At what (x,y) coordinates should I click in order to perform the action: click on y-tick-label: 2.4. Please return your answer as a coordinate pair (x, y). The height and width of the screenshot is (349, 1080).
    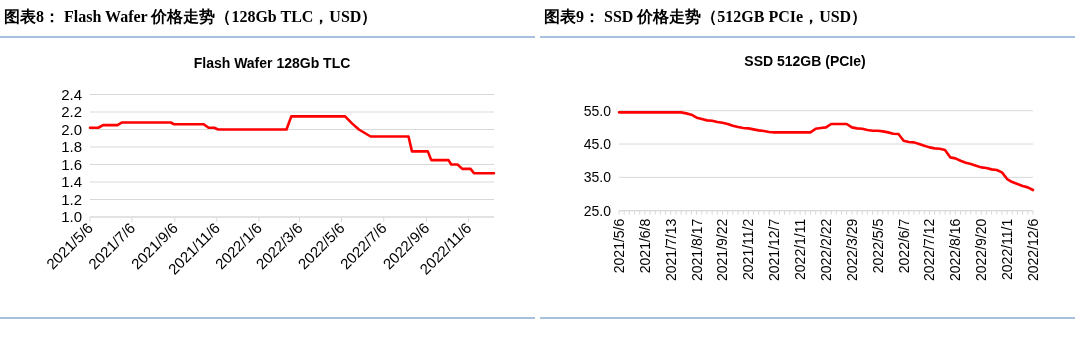
    Looking at the image, I should click on (71, 94).